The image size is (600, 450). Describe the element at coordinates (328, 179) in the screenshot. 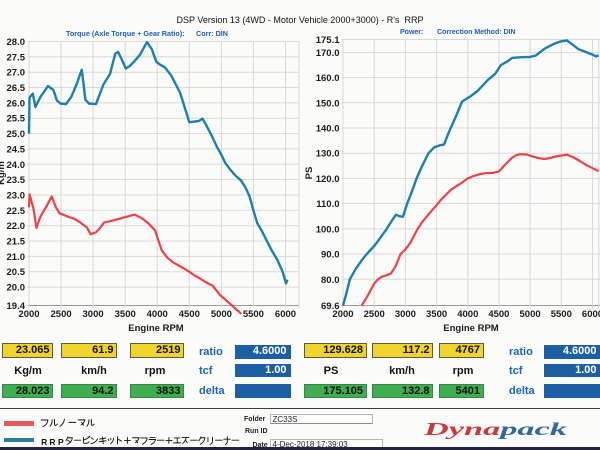

I see `svg-text: 120.0` at that location.